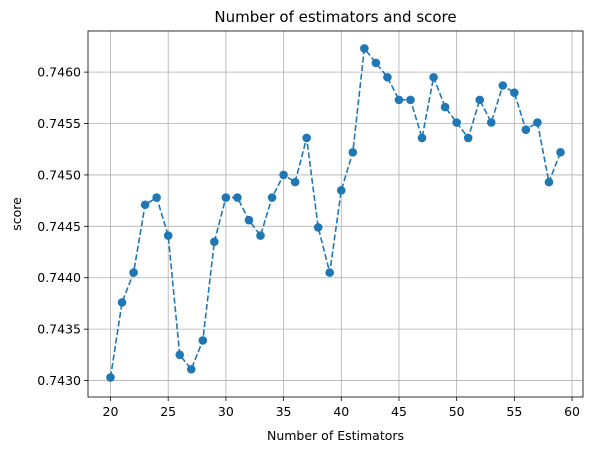 Image resolution: width=594 pixels, height=453 pixels. I want to click on x-tick-label: 45, so click(399, 411).